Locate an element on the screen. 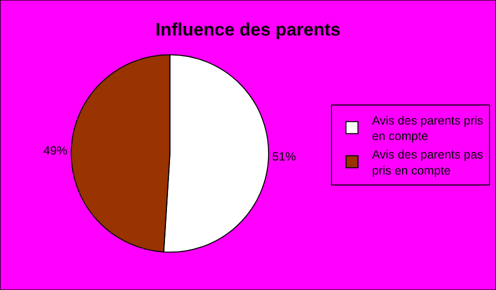 This screenshot has height=290, width=496. data-label: 51% is located at coordinates (284, 157).